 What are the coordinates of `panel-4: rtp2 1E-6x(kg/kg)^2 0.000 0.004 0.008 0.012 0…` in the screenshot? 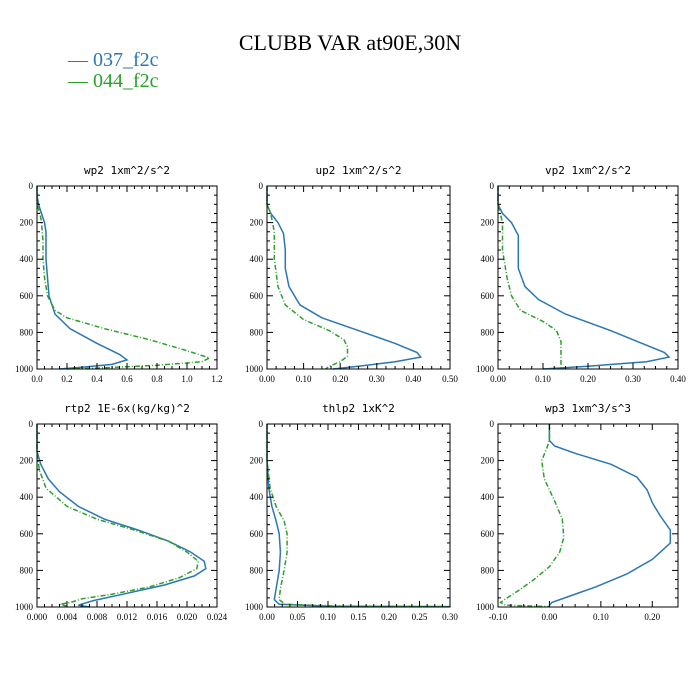 It's located at (121, 512).